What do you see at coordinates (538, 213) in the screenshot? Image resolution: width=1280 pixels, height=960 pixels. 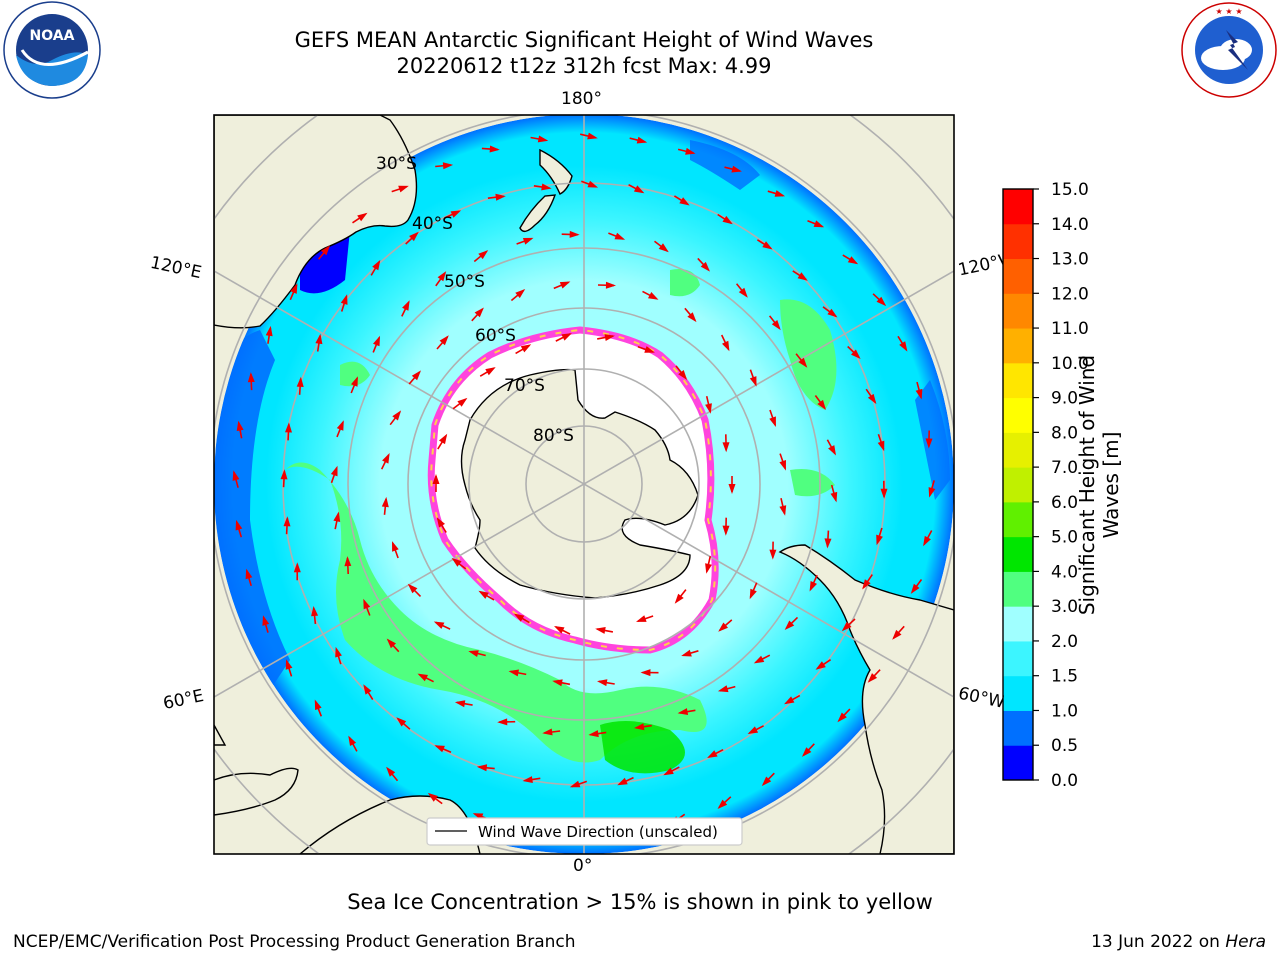 I see `new-zealand-south` at bounding box center [538, 213].